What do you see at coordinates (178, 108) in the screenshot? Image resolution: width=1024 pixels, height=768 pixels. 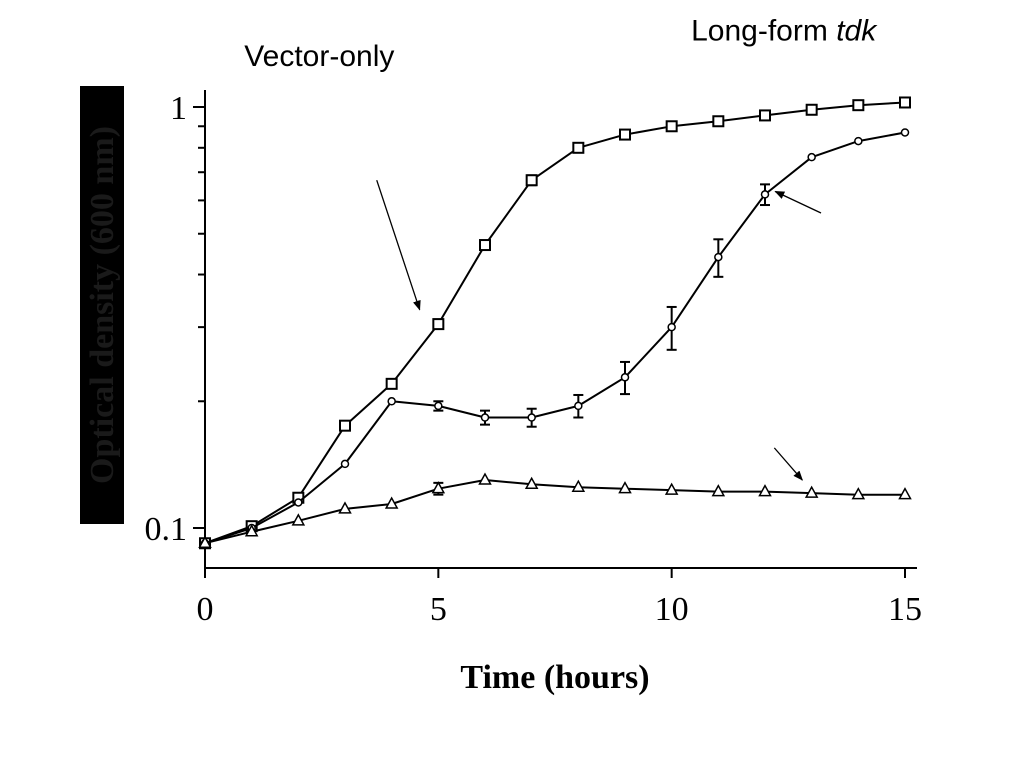 I see `y-tick-label: 1` at bounding box center [178, 108].